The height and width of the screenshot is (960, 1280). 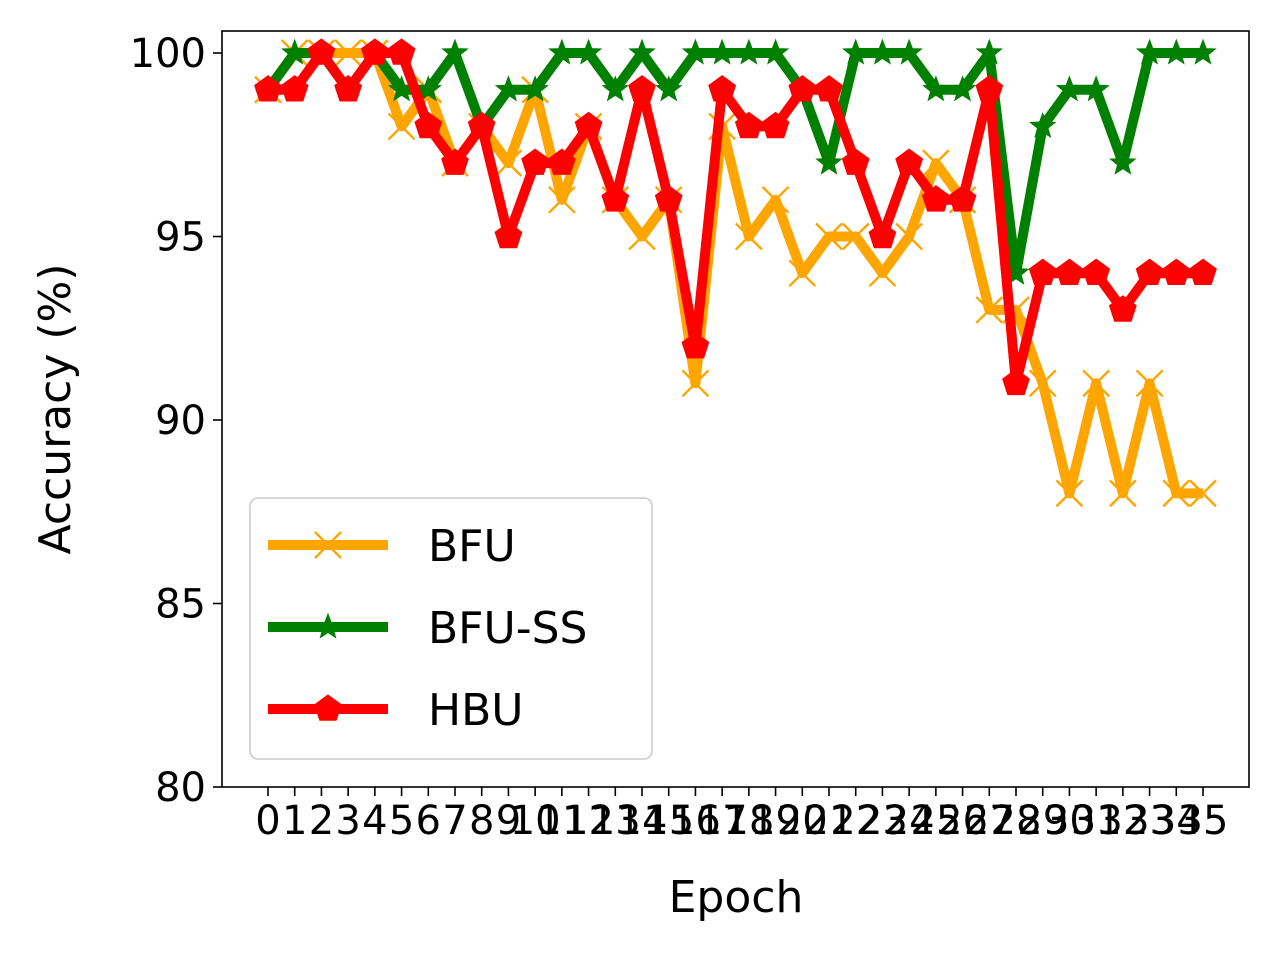 What do you see at coordinates (1176, 821) in the screenshot?
I see `x-tick-label: 34` at bounding box center [1176, 821].